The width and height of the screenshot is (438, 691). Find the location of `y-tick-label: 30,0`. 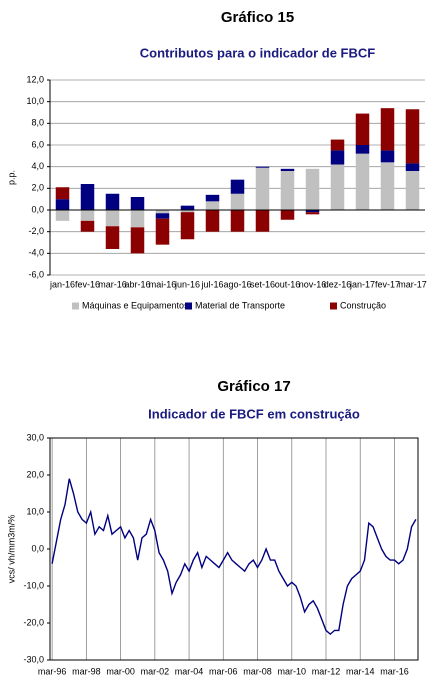

y-tick-label: 30,0 is located at coordinates (35, 437).